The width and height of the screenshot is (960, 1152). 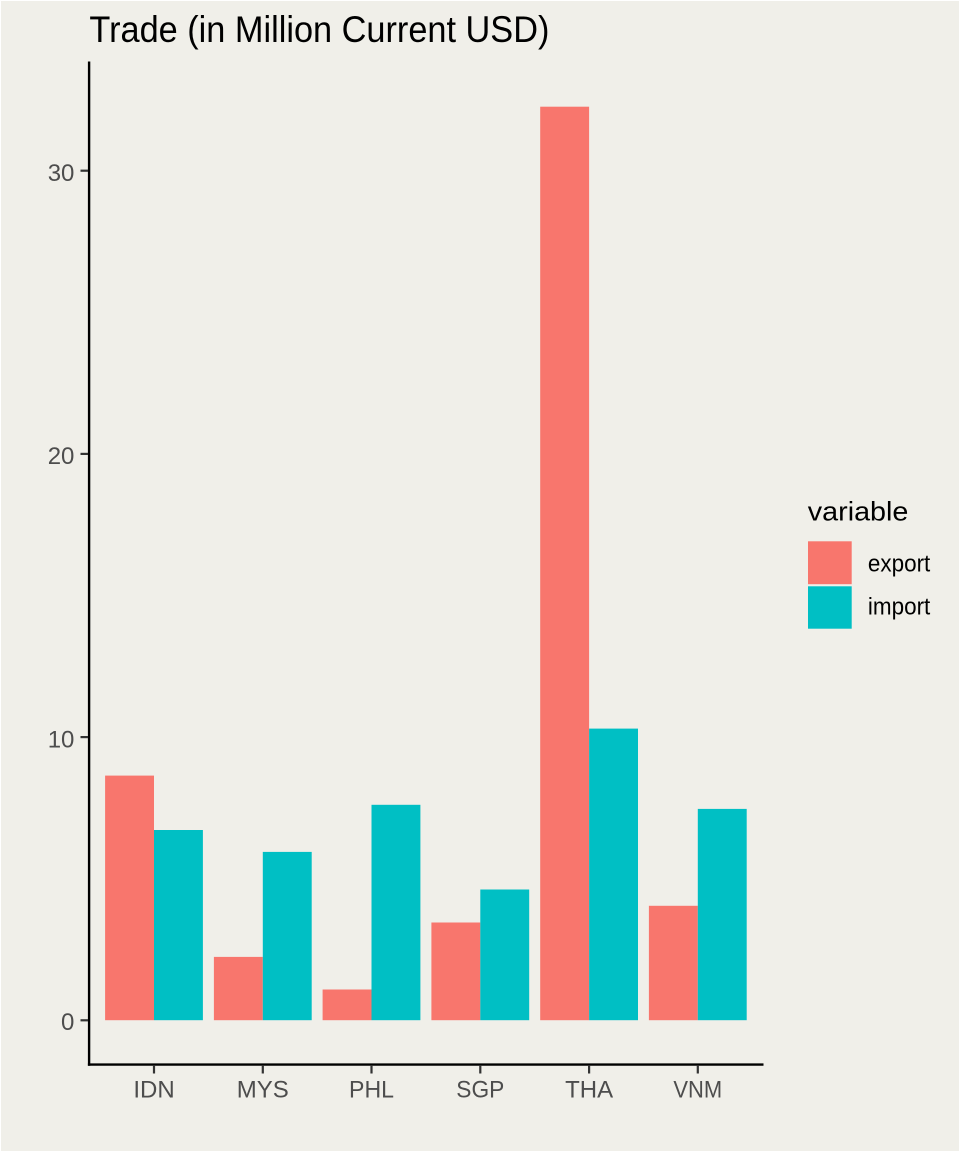 I want to click on svg-text: variable, so click(x=858, y=512).